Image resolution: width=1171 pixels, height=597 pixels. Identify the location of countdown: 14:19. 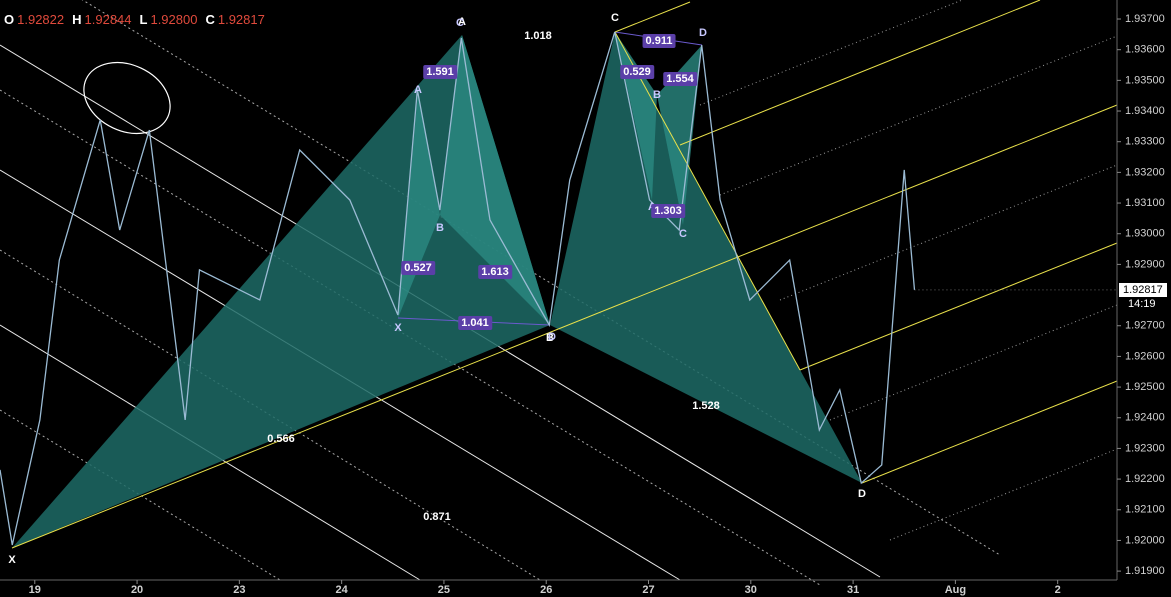
(1142, 303).